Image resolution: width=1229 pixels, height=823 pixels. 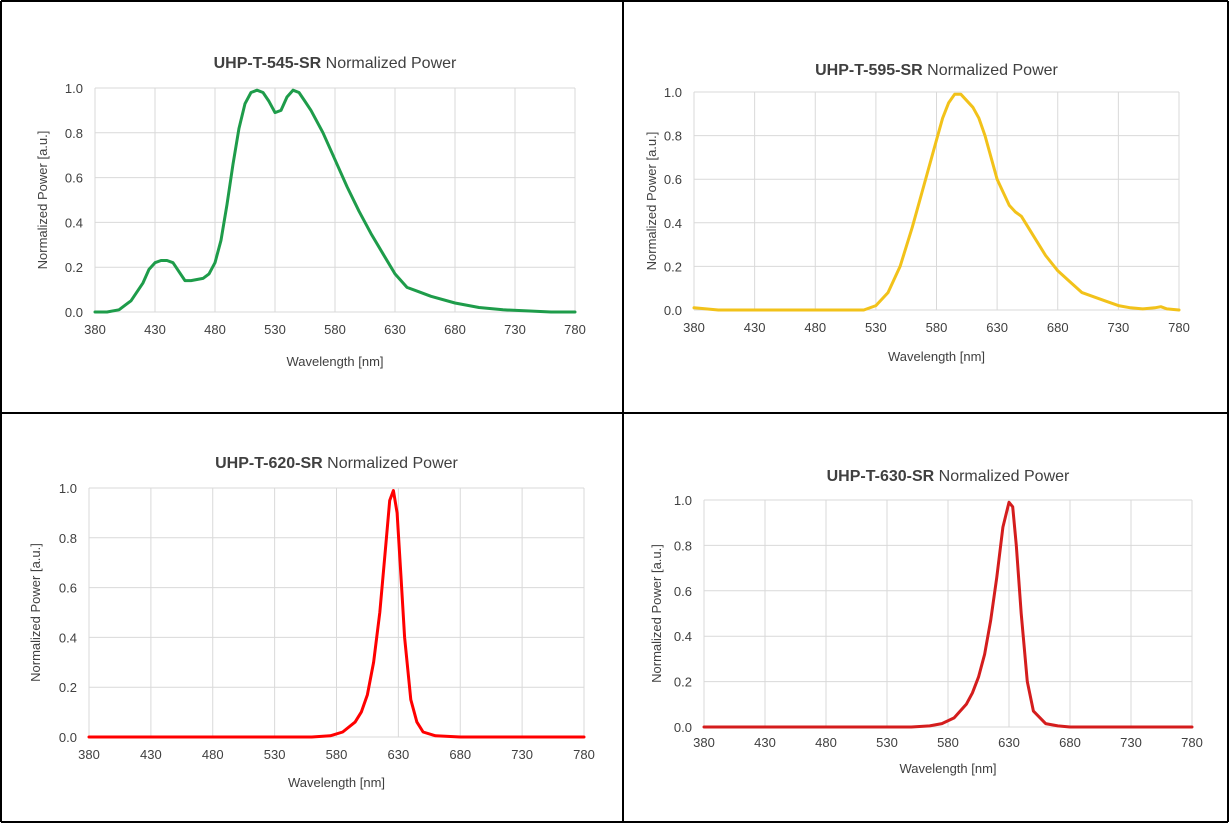 I want to click on chart-title-model: UHP-T-630-SR, so click(x=881, y=476).